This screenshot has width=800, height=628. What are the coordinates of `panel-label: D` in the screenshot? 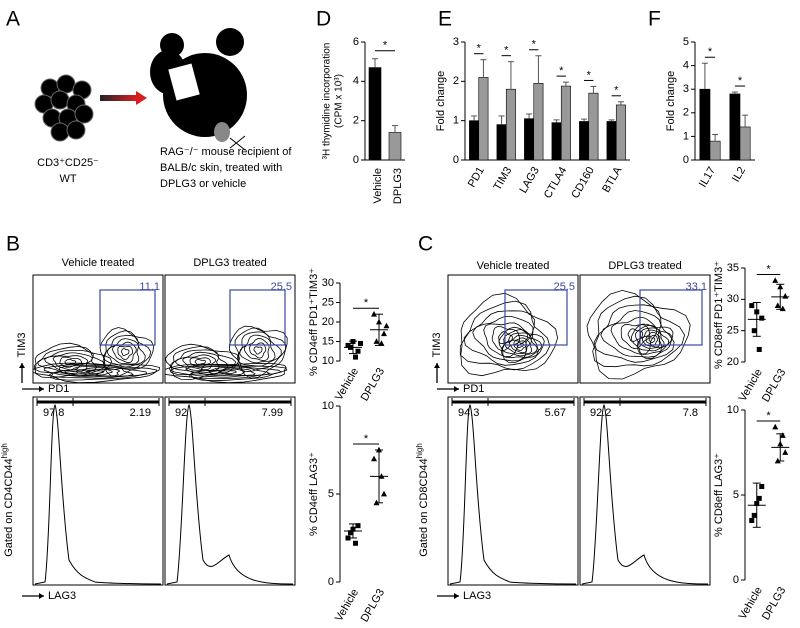 It's located at (323, 19).